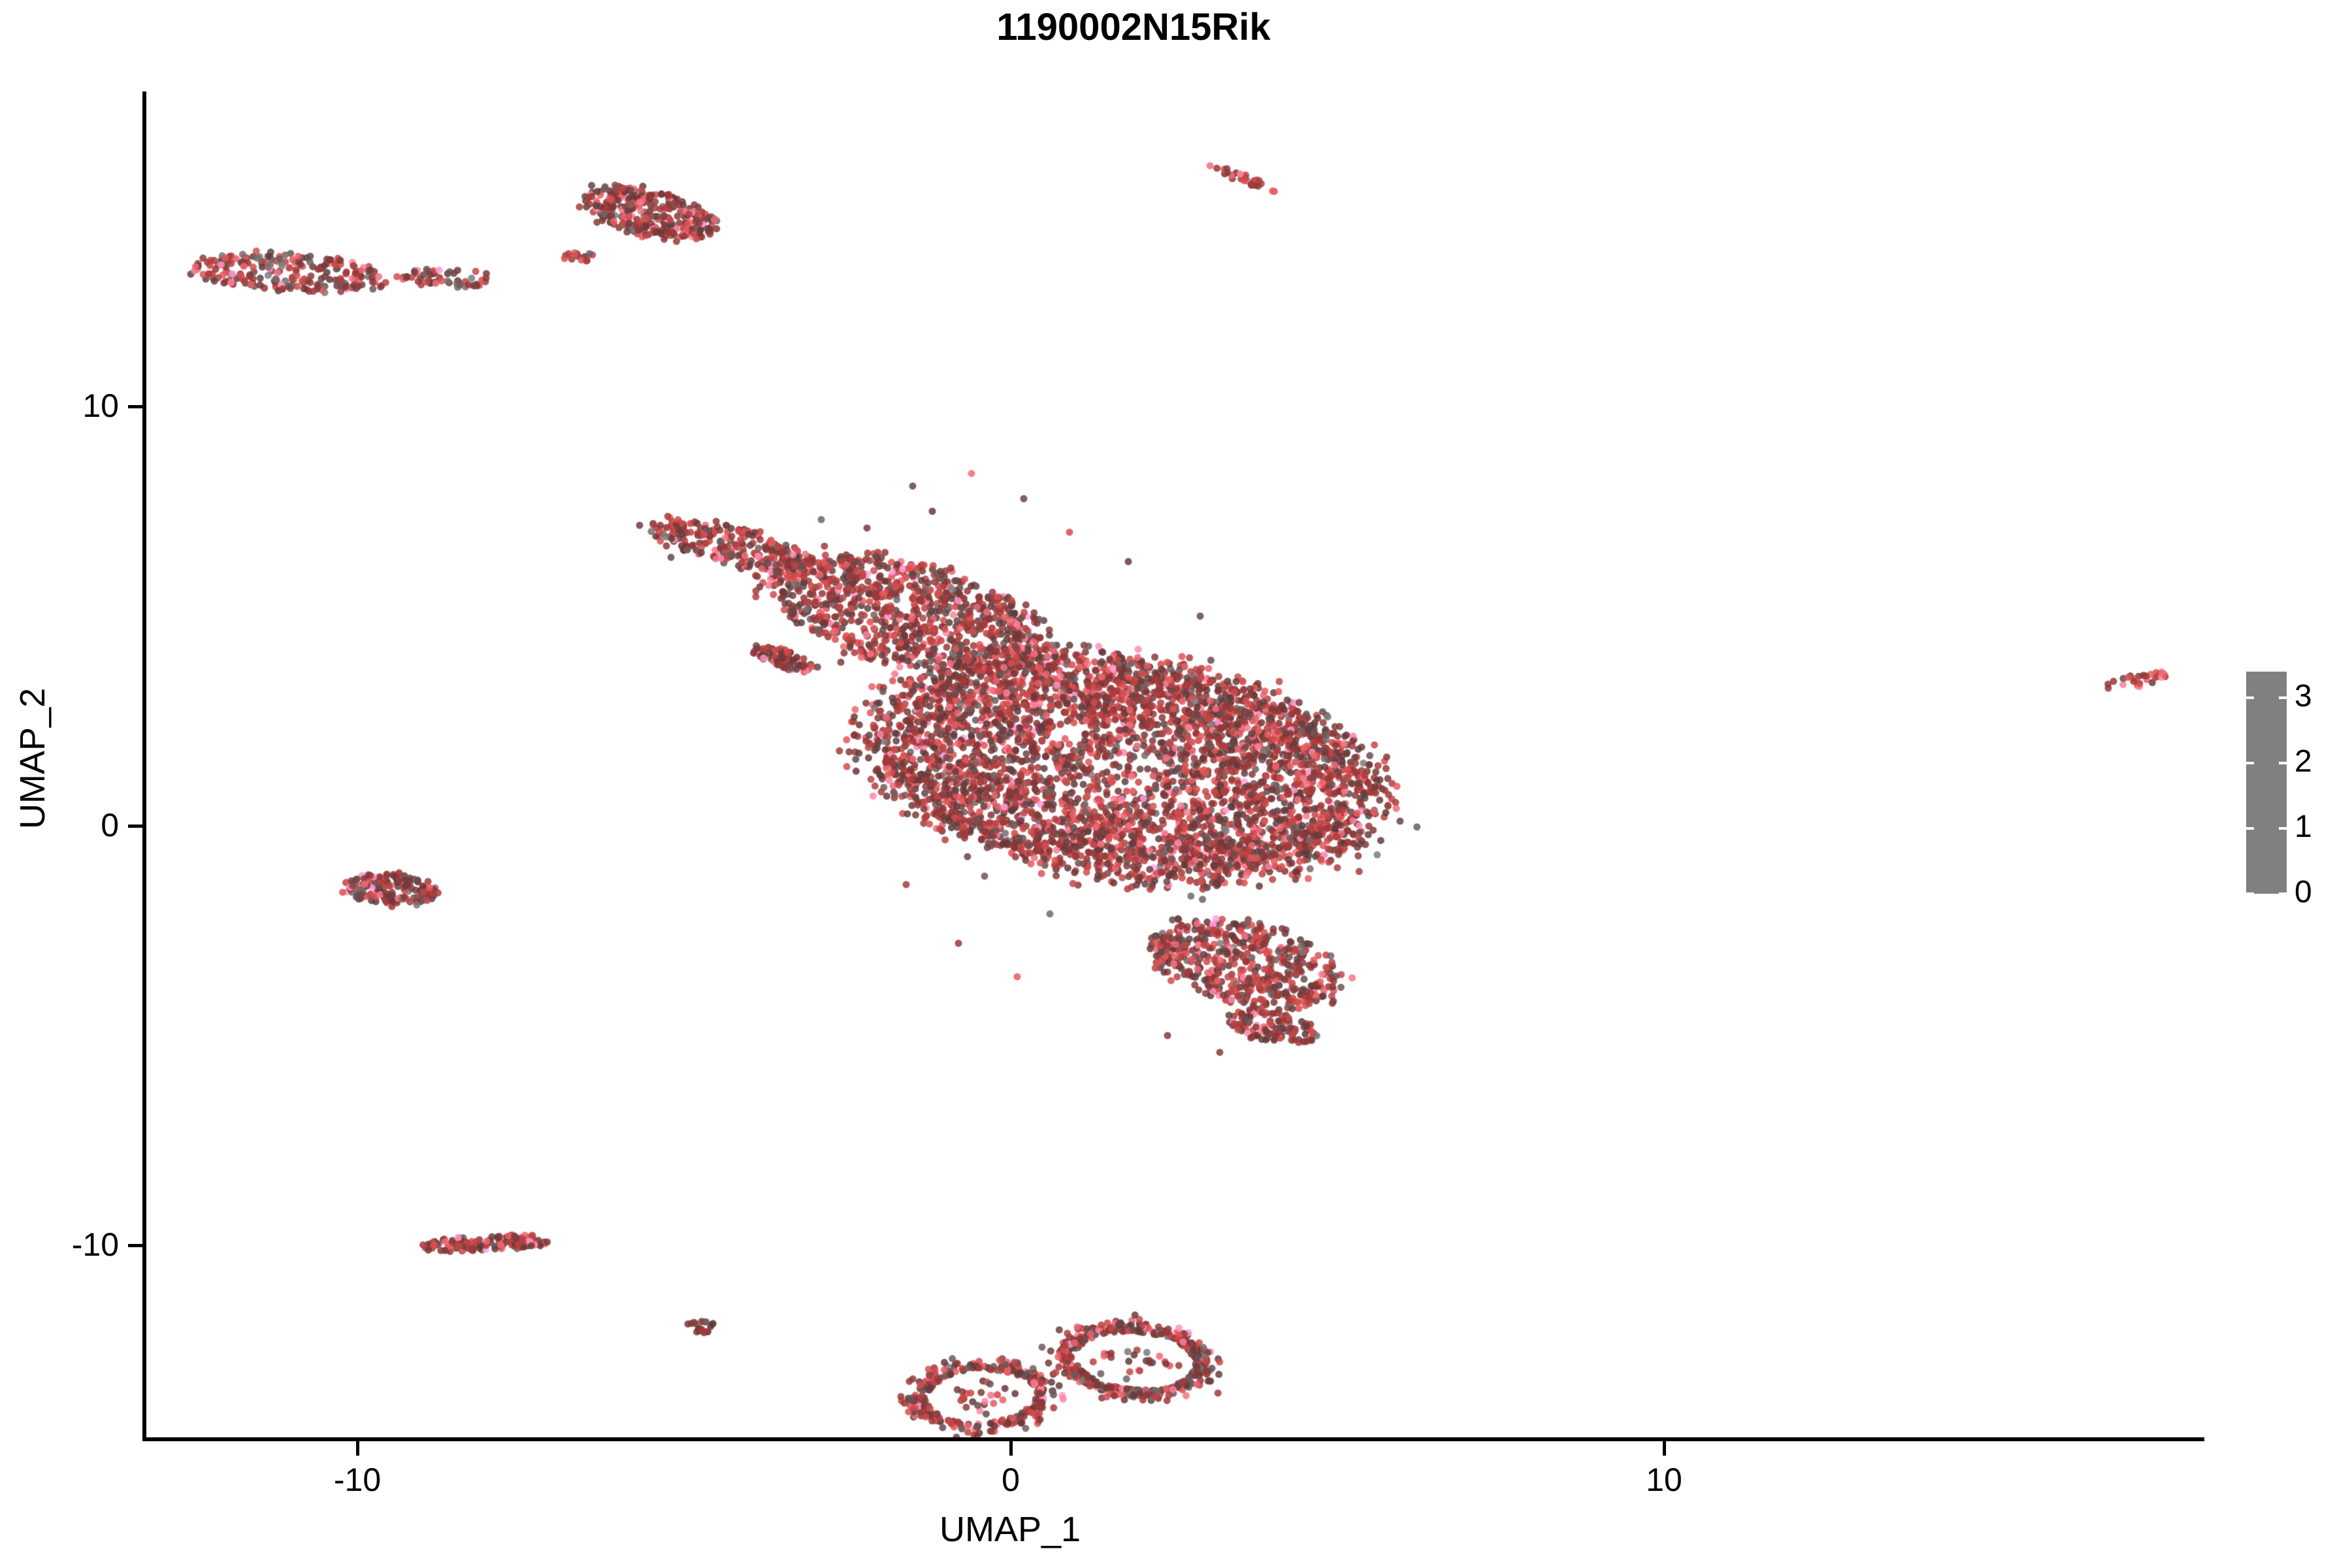 This screenshot has width=2352, height=1568. What do you see at coordinates (1173, 1439) in the screenshot?
I see `x-axis-line` at bounding box center [1173, 1439].